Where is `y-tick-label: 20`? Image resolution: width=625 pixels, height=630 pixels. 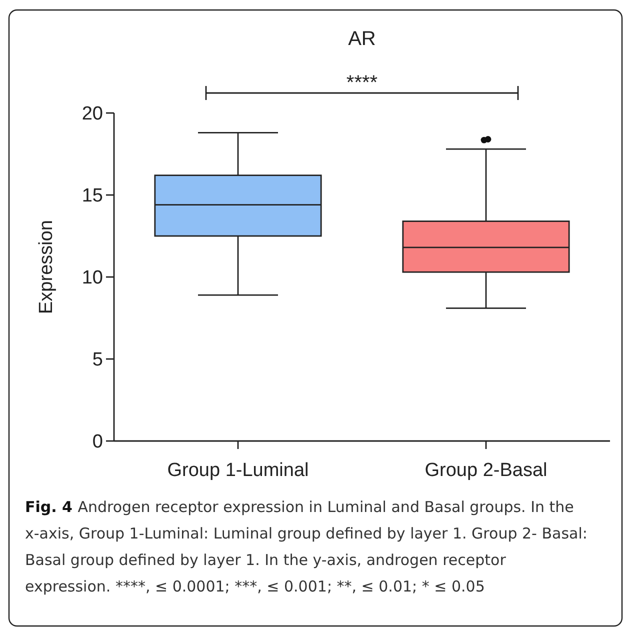 y-tick-label: 20 is located at coordinates (92, 114).